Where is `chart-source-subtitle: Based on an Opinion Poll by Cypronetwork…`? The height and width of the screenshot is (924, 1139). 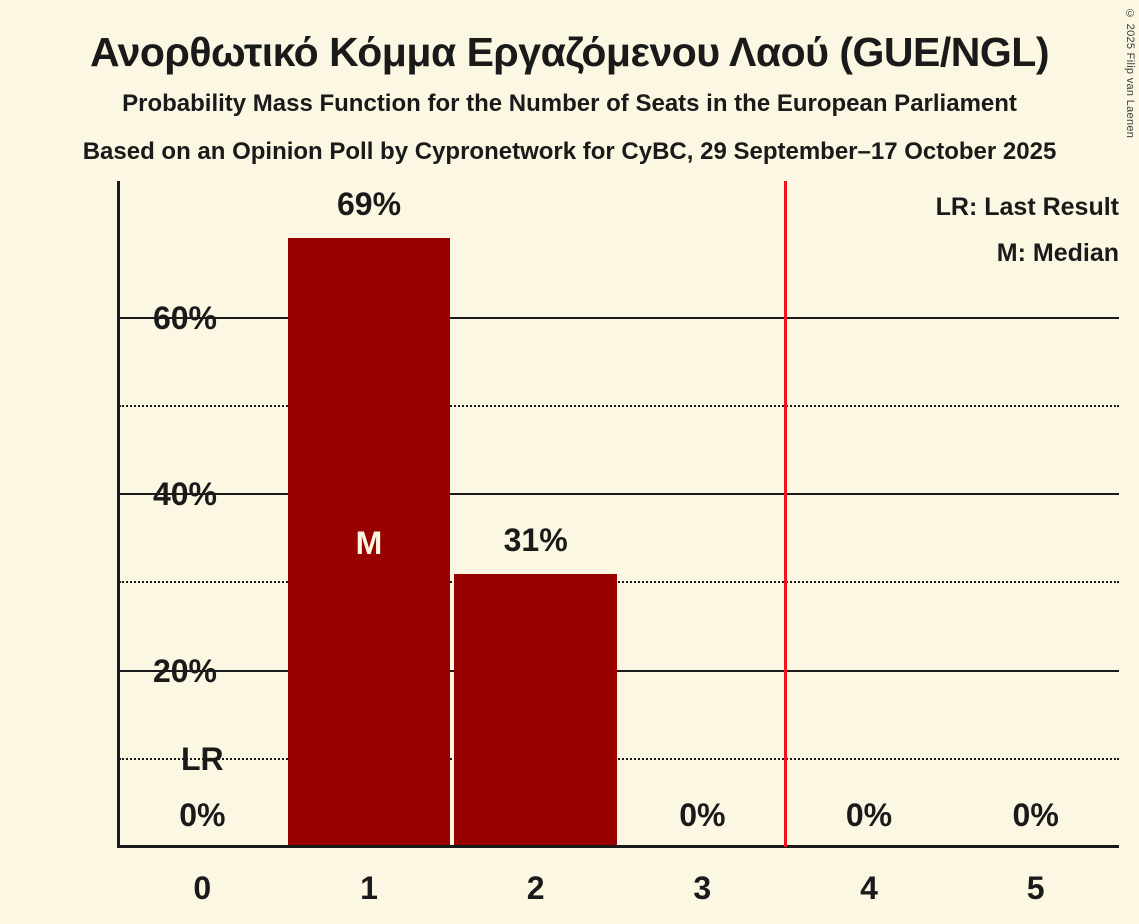
chart-source-subtitle: Based on an Opinion Poll by Cypronetwork… is located at coordinates (569, 151).